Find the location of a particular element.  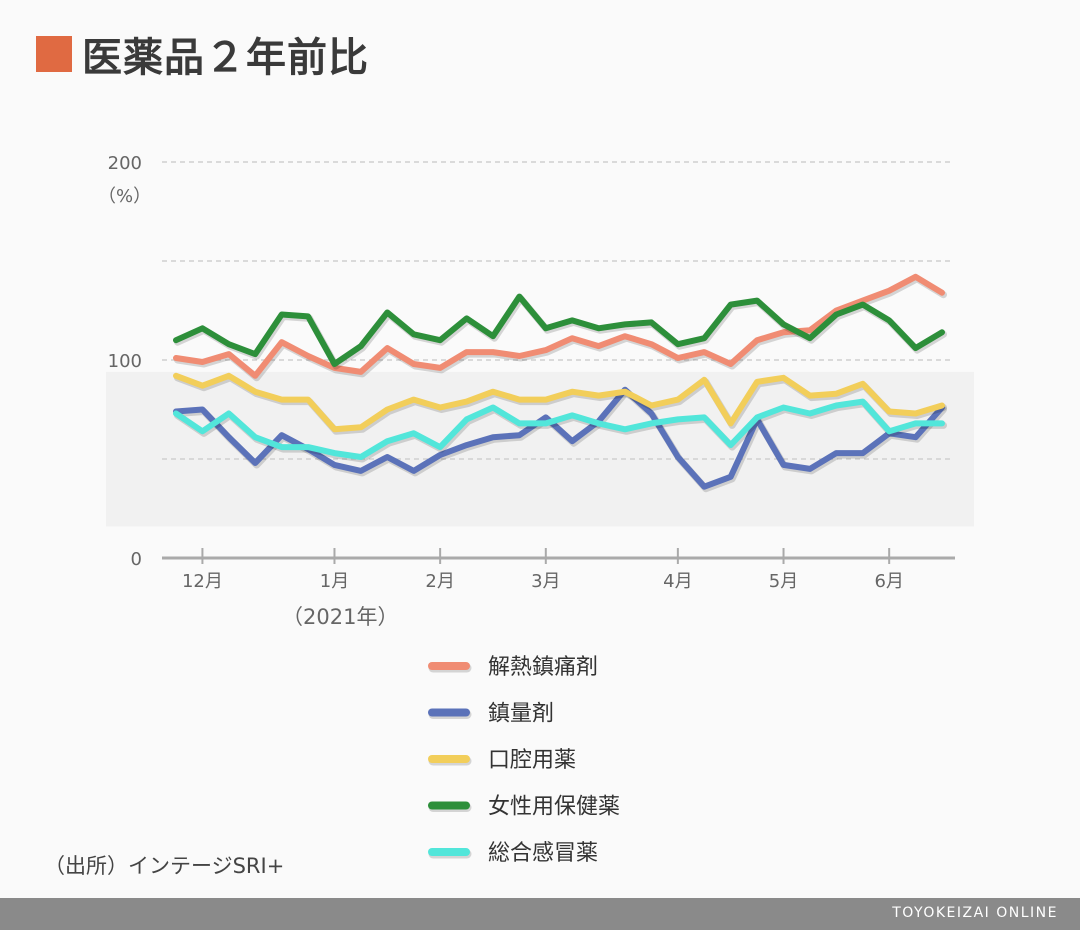

x-tick-label: 12月 is located at coordinates (202, 581).